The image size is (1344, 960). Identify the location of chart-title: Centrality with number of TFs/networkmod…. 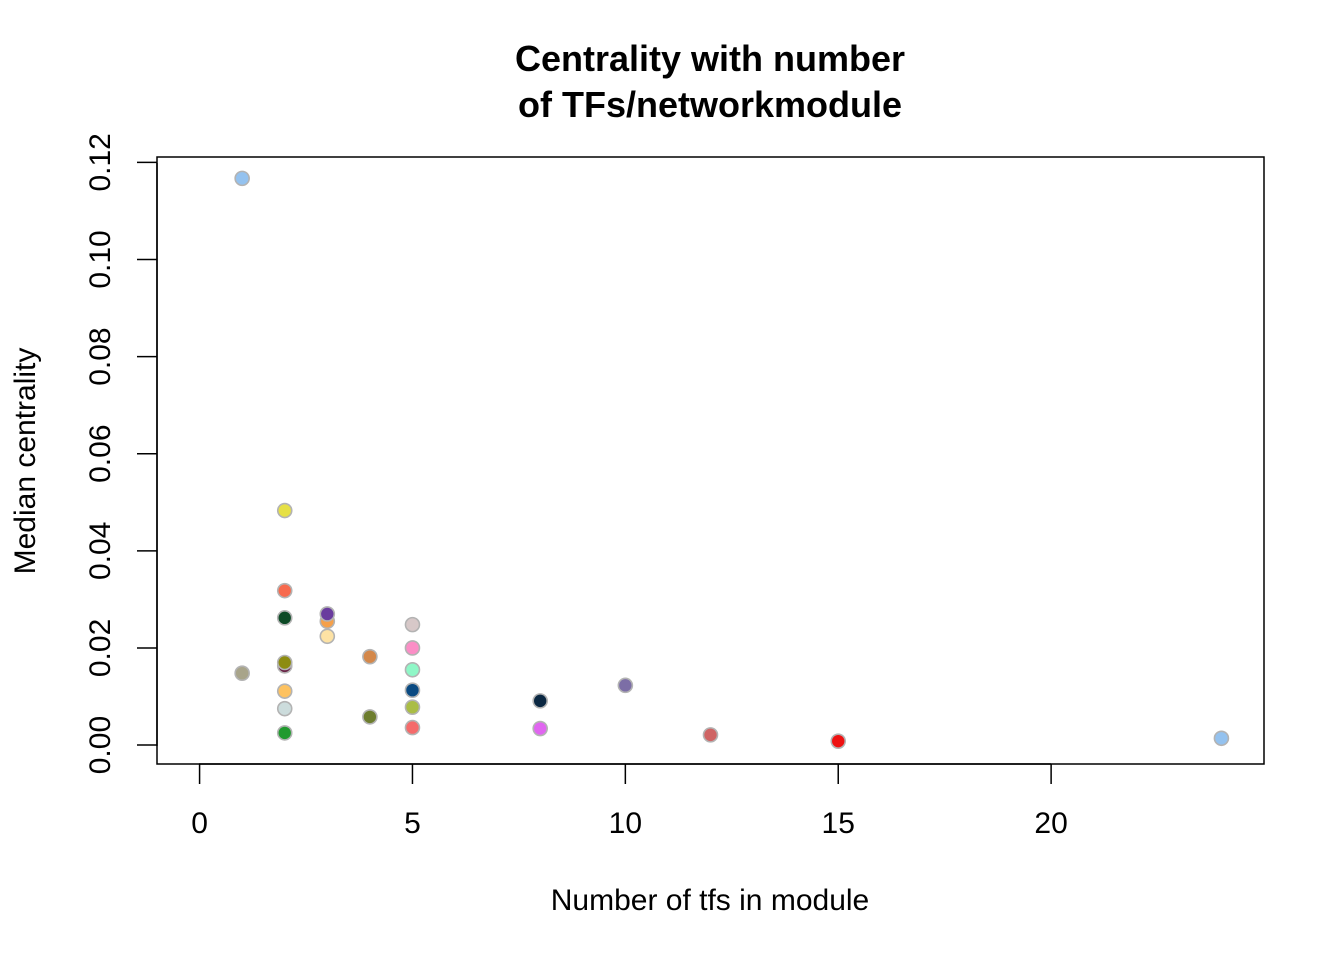
(672, 82).